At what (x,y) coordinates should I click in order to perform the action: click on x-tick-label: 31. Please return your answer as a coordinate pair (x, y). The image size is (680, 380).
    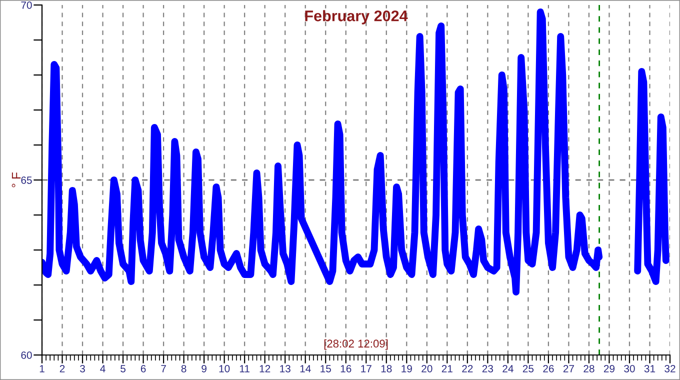
    Looking at the image, I should click on (650, 368).